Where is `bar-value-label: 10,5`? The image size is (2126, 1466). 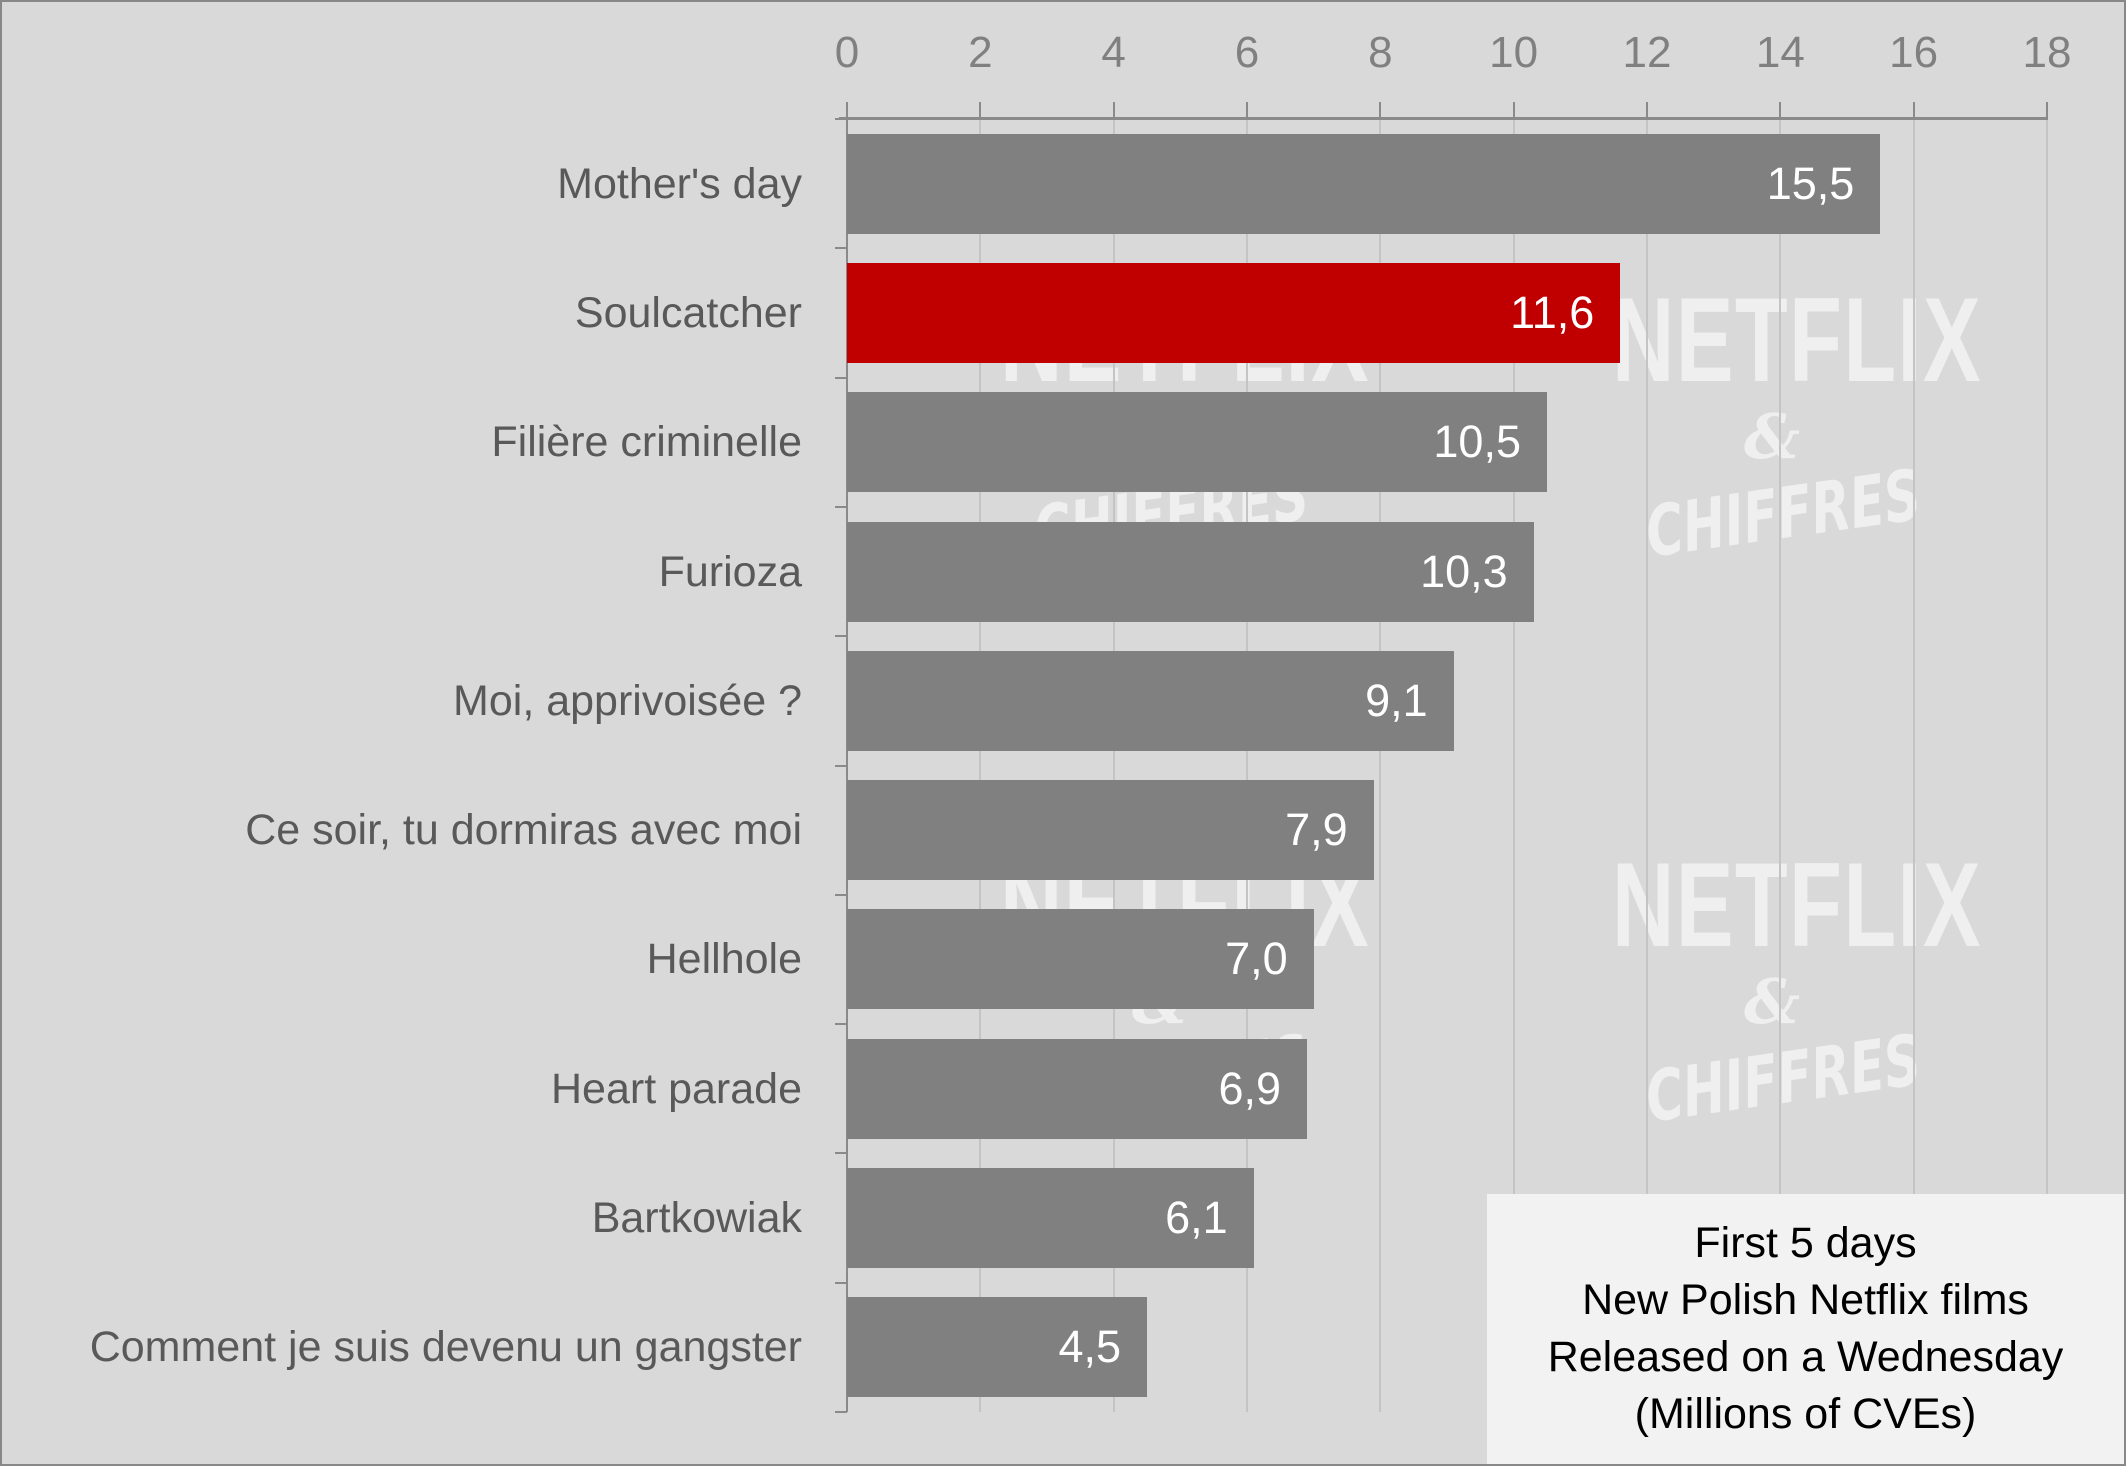
bar-value-label: 10,5 is located at coordinates (1477, 442).